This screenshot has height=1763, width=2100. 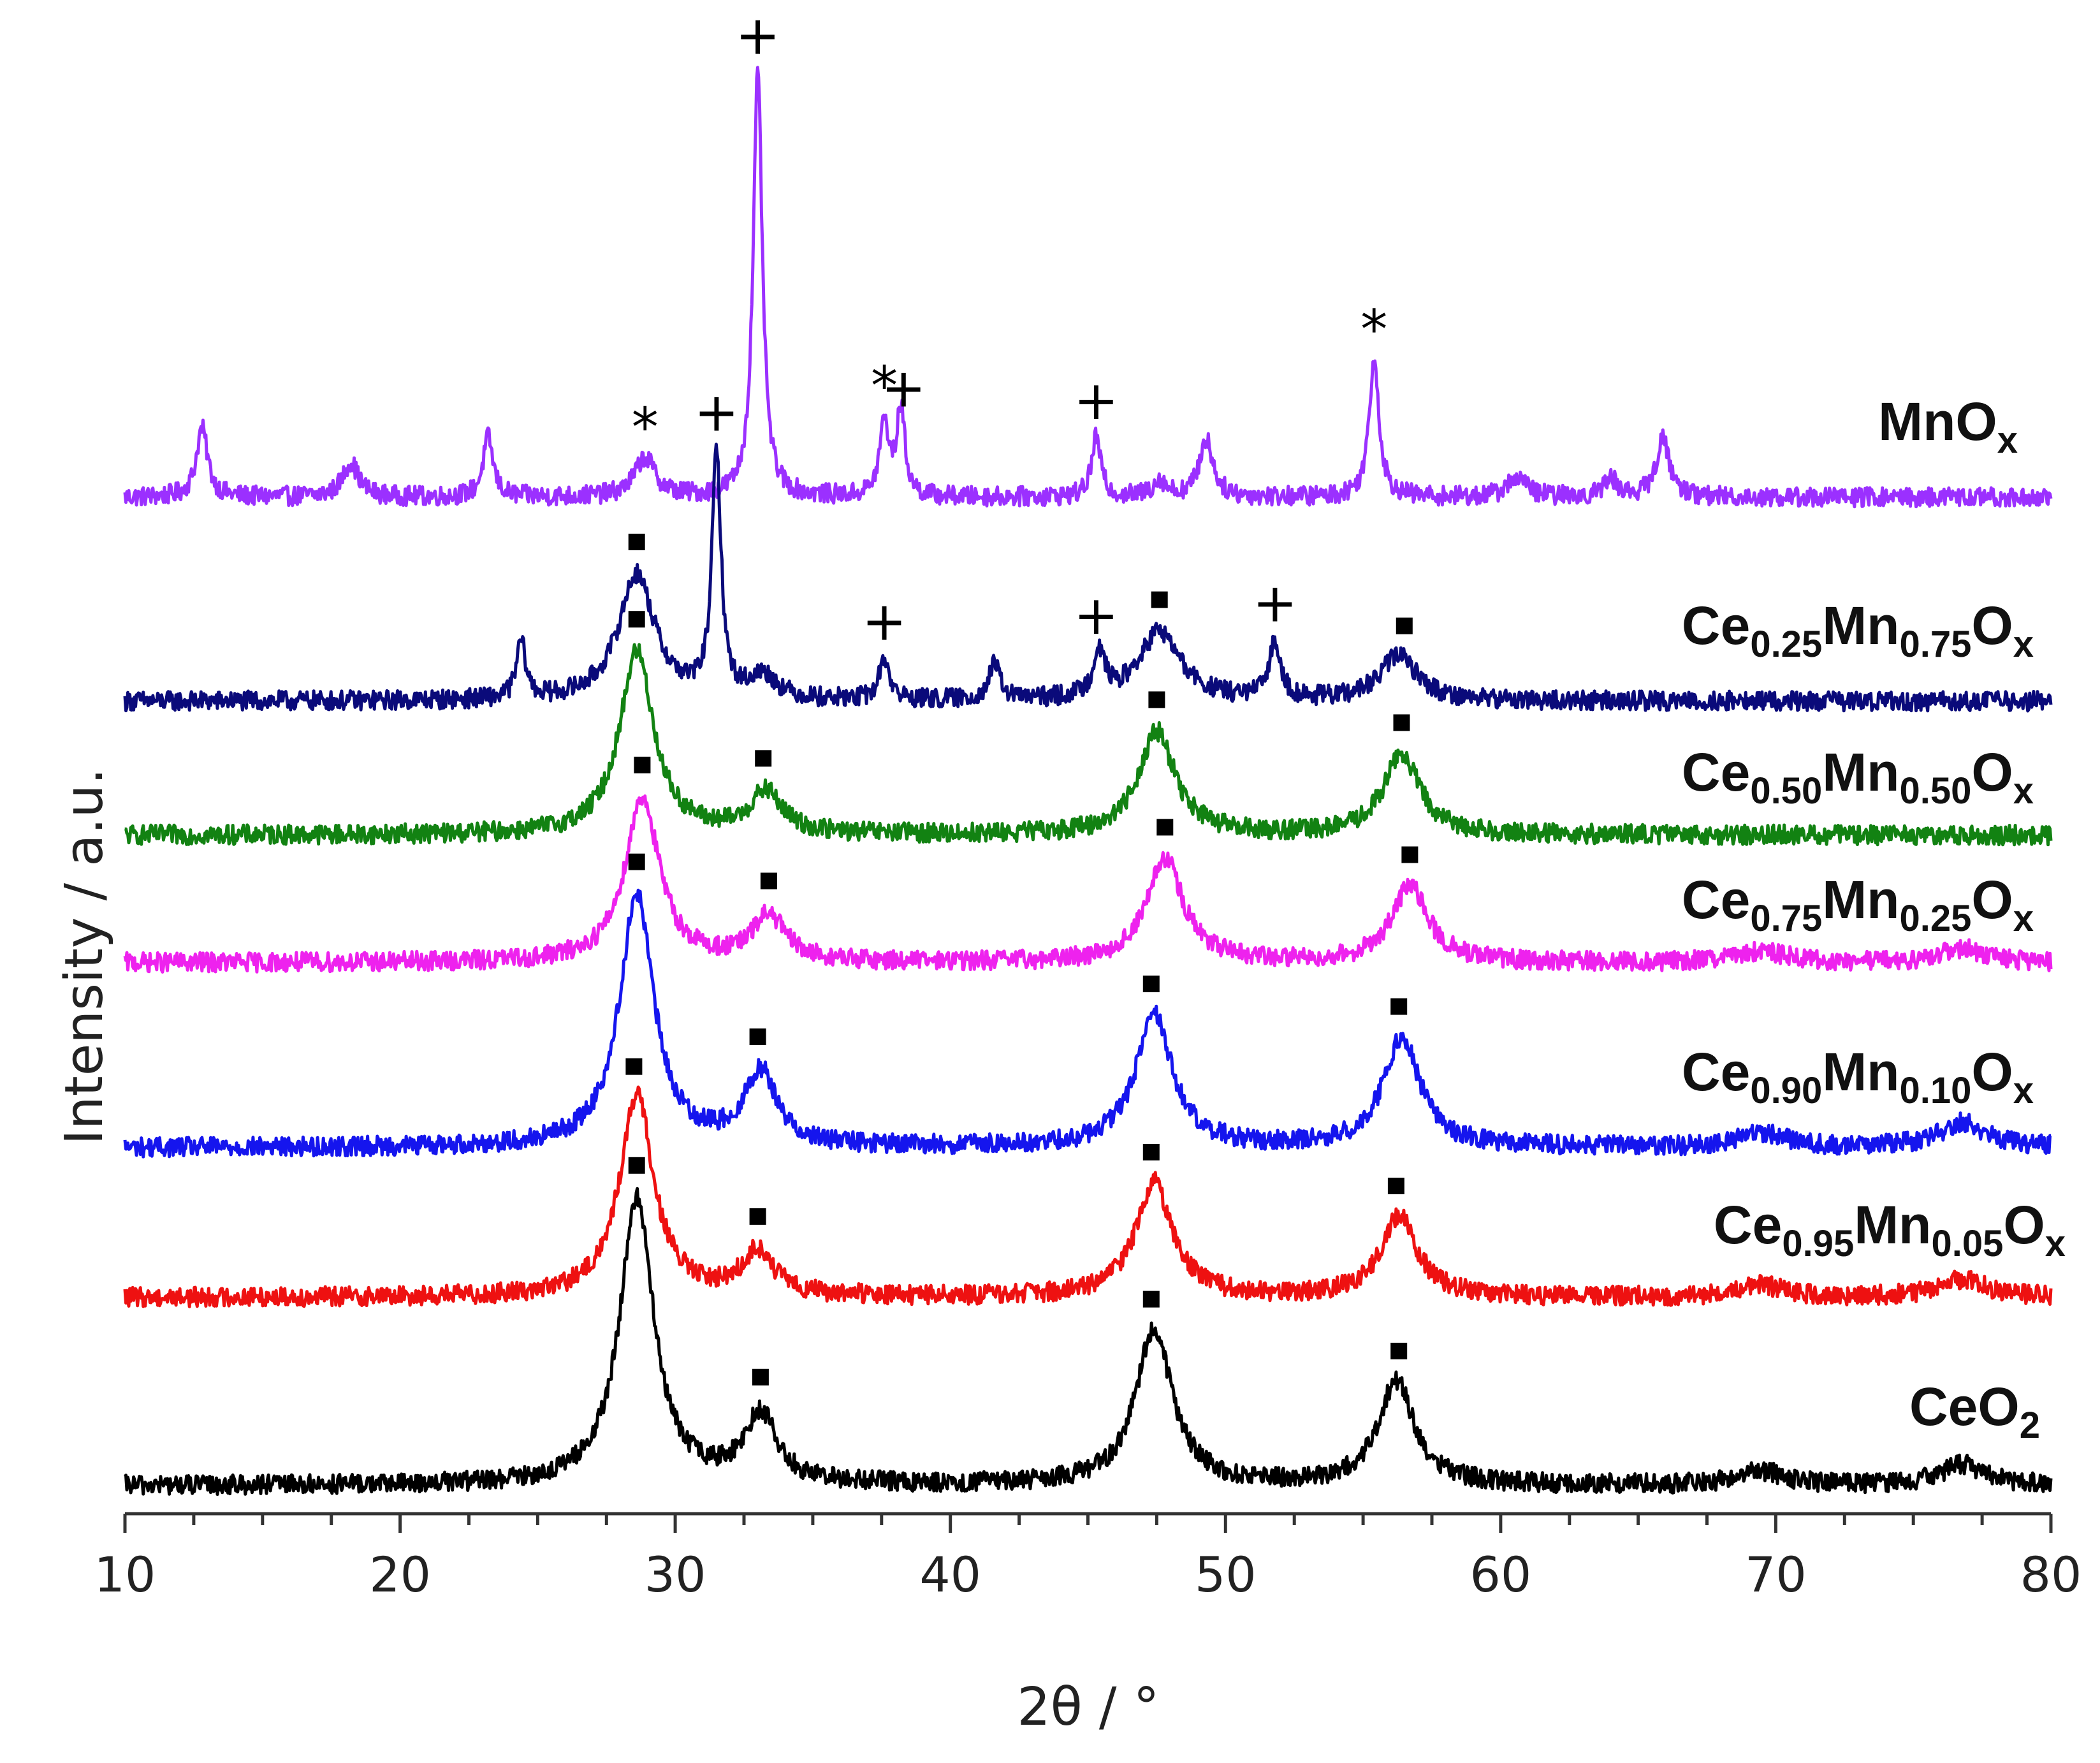 I want to click on x-axis-title: 2θ / °, so click(x=1088, y=1707).